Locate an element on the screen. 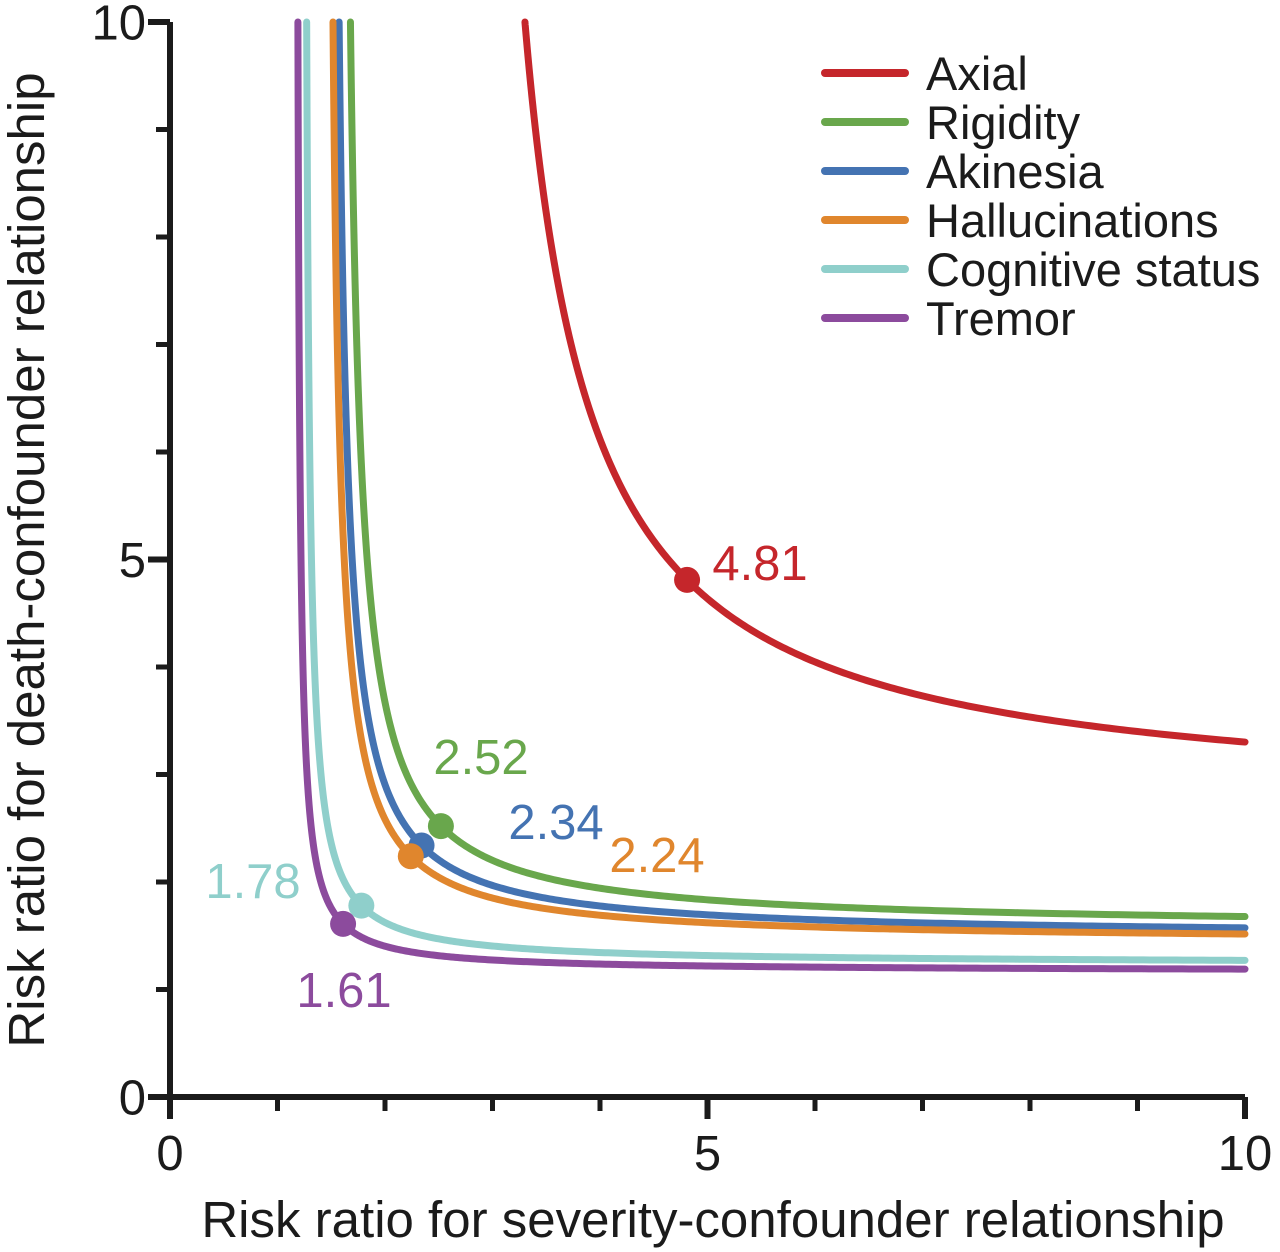 The height and width of the screenshot is (1252, 1280). value-label-rigidity: 2.52 is located at coordinates (480, 758).